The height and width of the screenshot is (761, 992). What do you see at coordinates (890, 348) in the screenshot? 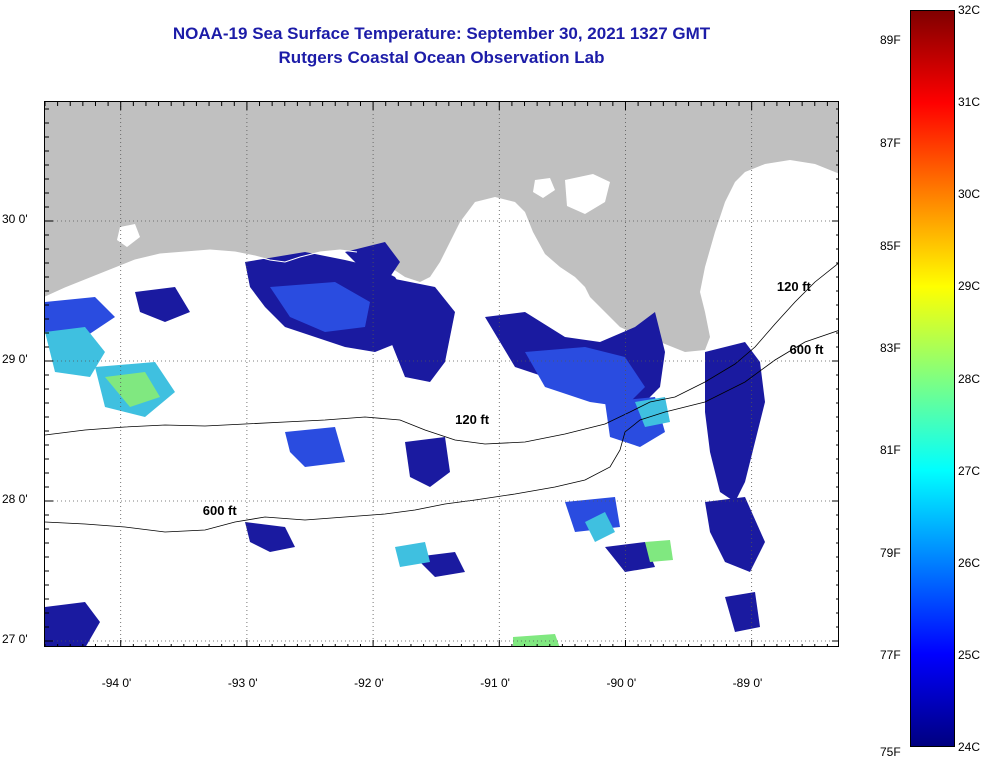
I see `colorbar-fahrenheit-label: 83F` at bounding box center [890, 348].